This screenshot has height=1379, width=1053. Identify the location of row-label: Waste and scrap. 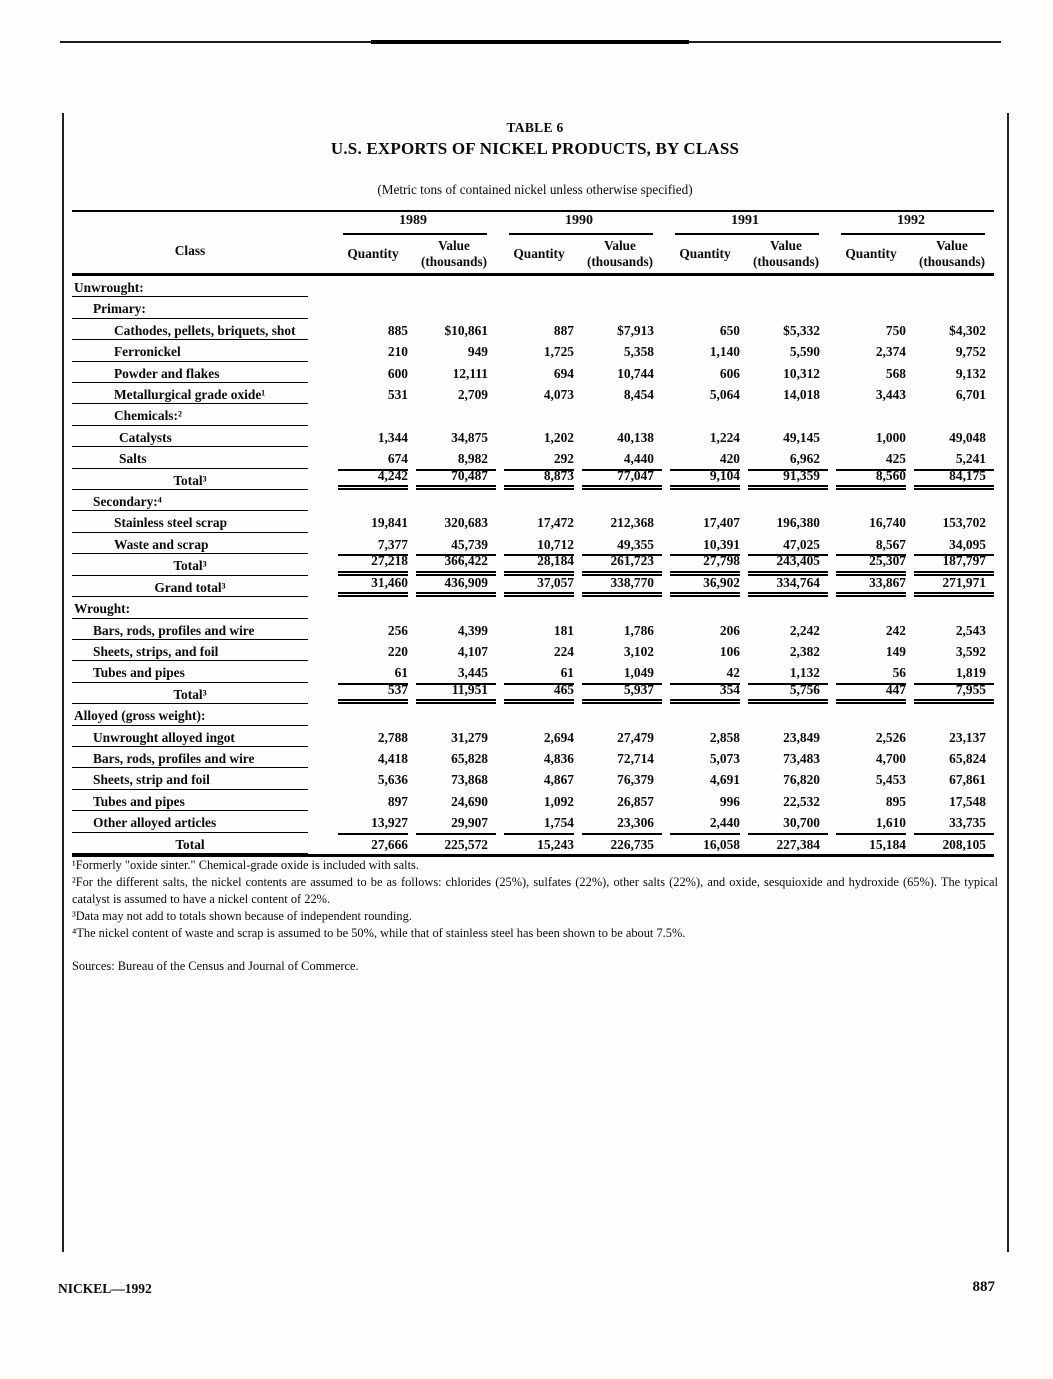
(190, 544).